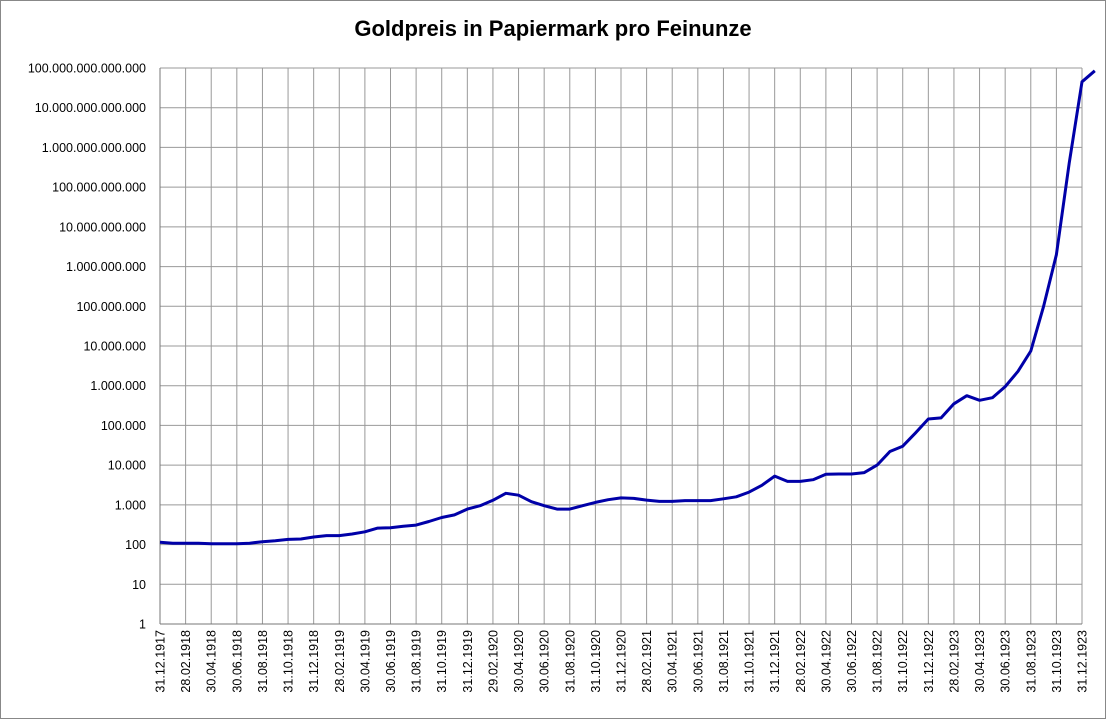 The height and width of the screenshot is (719, 1106). What do you see at coordinates (519, 661) in the screenshot?
I see `x-tick-label: 30.04.1920` at bounding box center [519, 661].